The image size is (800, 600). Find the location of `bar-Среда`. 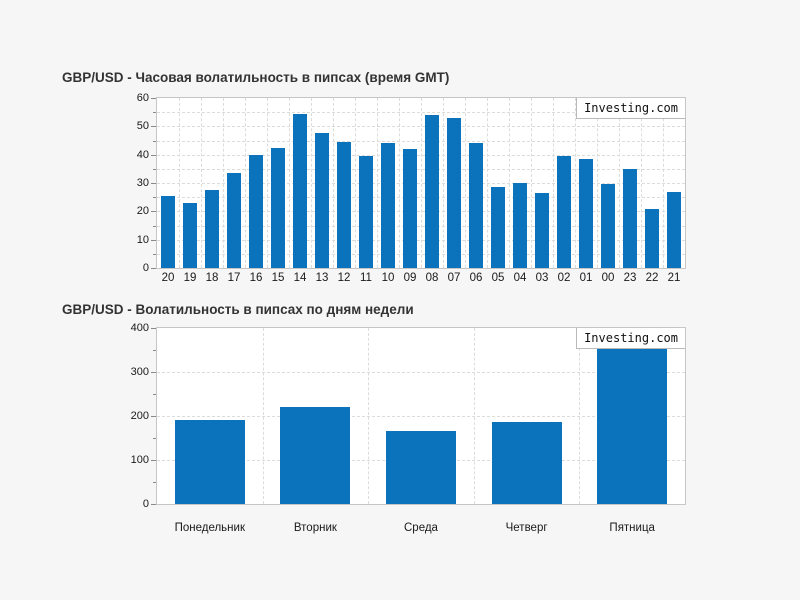

bar-Среда is located at coordinates (420, 467).